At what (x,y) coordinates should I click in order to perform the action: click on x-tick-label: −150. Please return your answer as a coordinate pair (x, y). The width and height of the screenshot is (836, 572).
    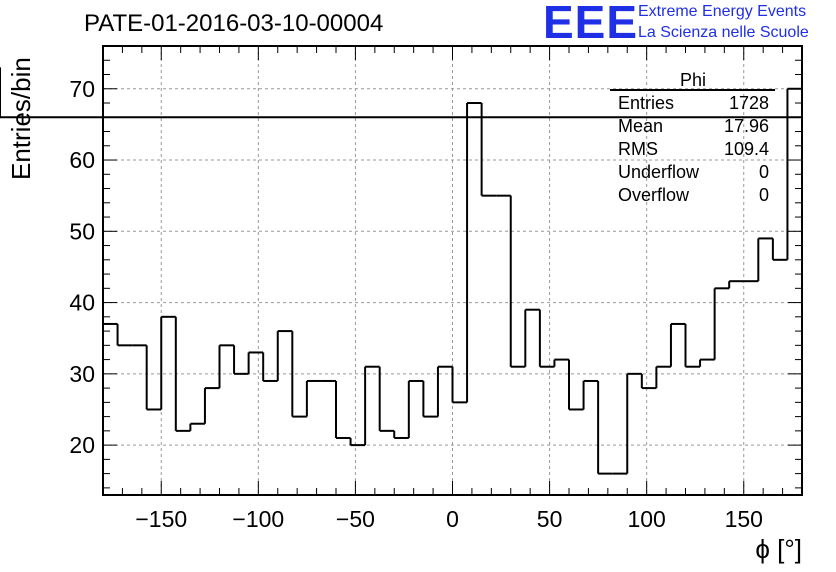
    Looking at the image, I should click on (161, 519).